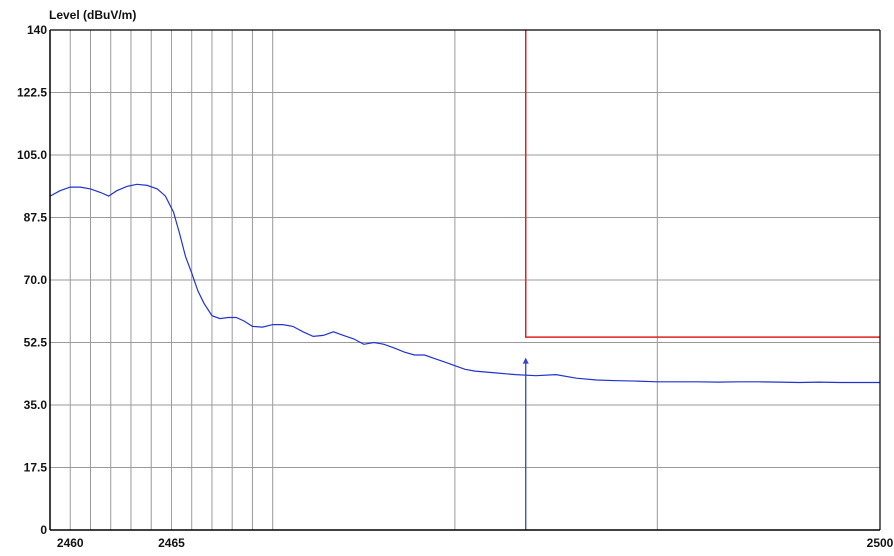  I want to click on y-tick-label-3: 52.5, so click(36, 343).